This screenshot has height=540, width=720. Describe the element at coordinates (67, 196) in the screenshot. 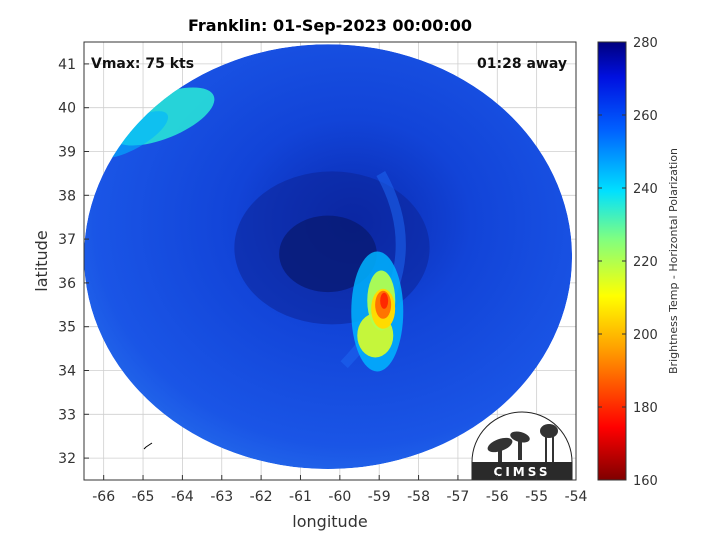

I see `y-tick-label: 38` at that location.